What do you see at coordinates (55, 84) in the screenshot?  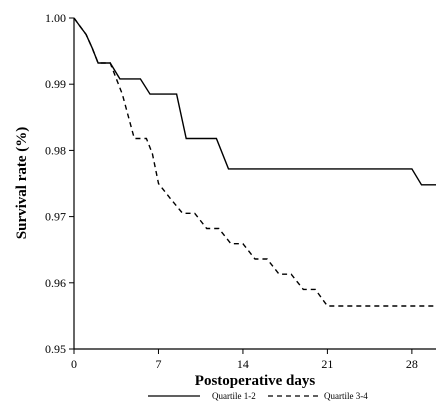 I see `y-tick-label: 0.99` at bounding box center [55, 84].